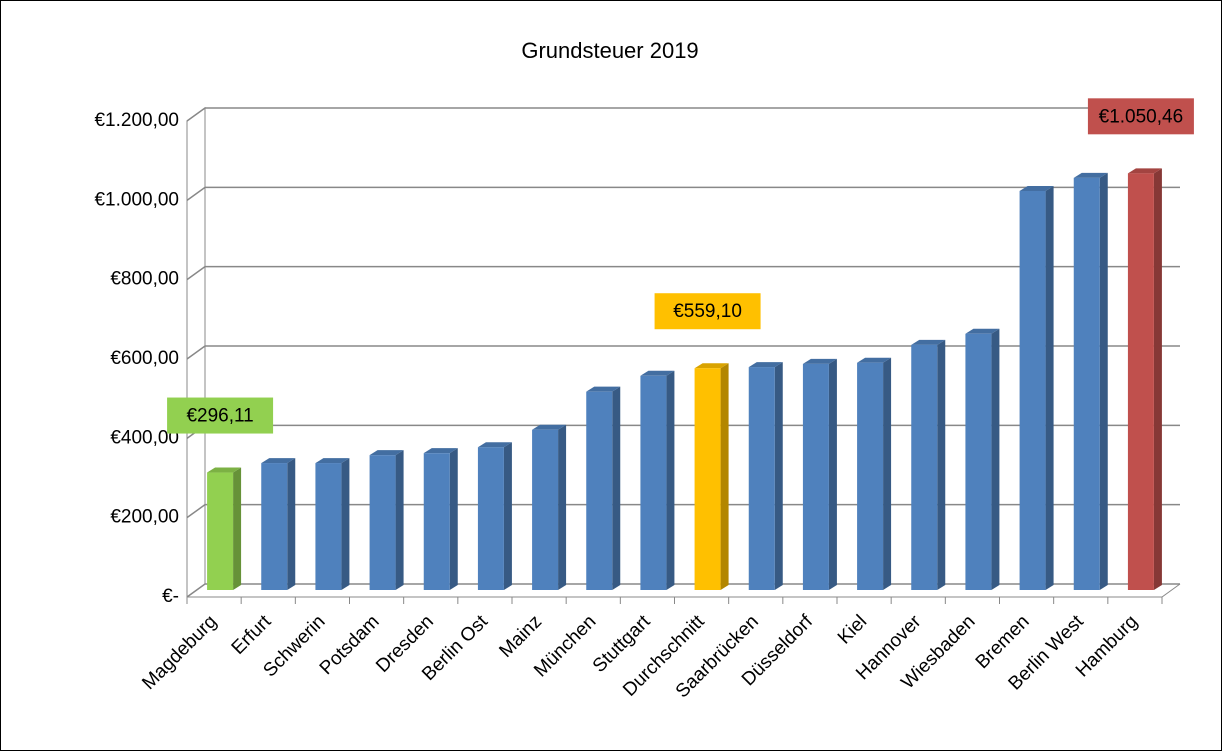 This screenshot has height=751, width=1222. What do you see at coordinates (144, 517) in the screenshot?
I see `y-tick-label: €200,00` at bounding box center [144, 517].